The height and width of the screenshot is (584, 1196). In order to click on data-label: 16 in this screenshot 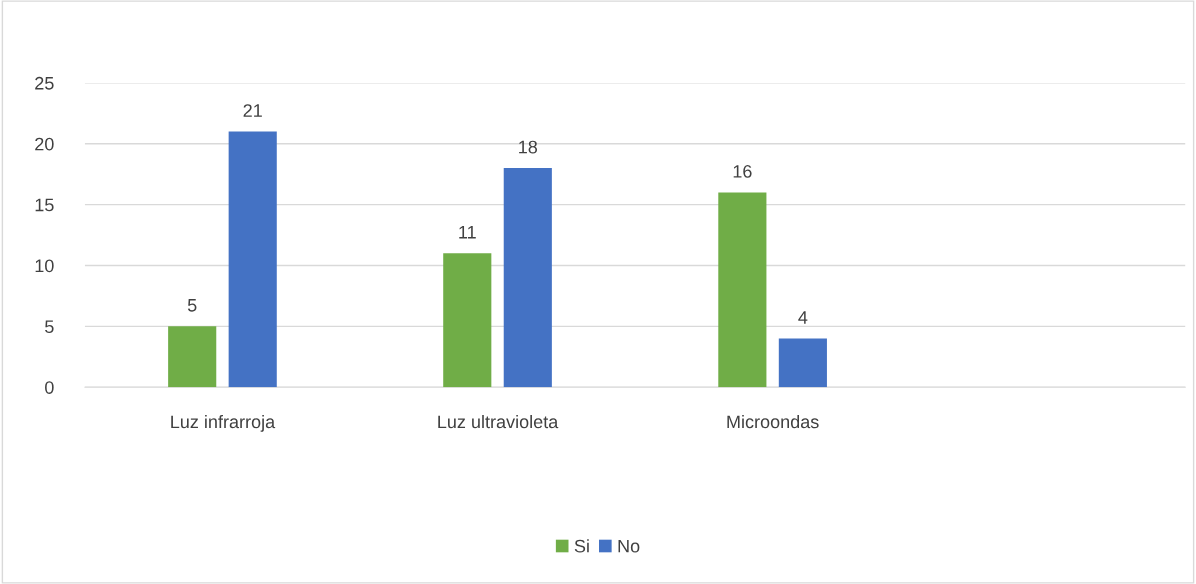, I will do `click(742, 171)`.